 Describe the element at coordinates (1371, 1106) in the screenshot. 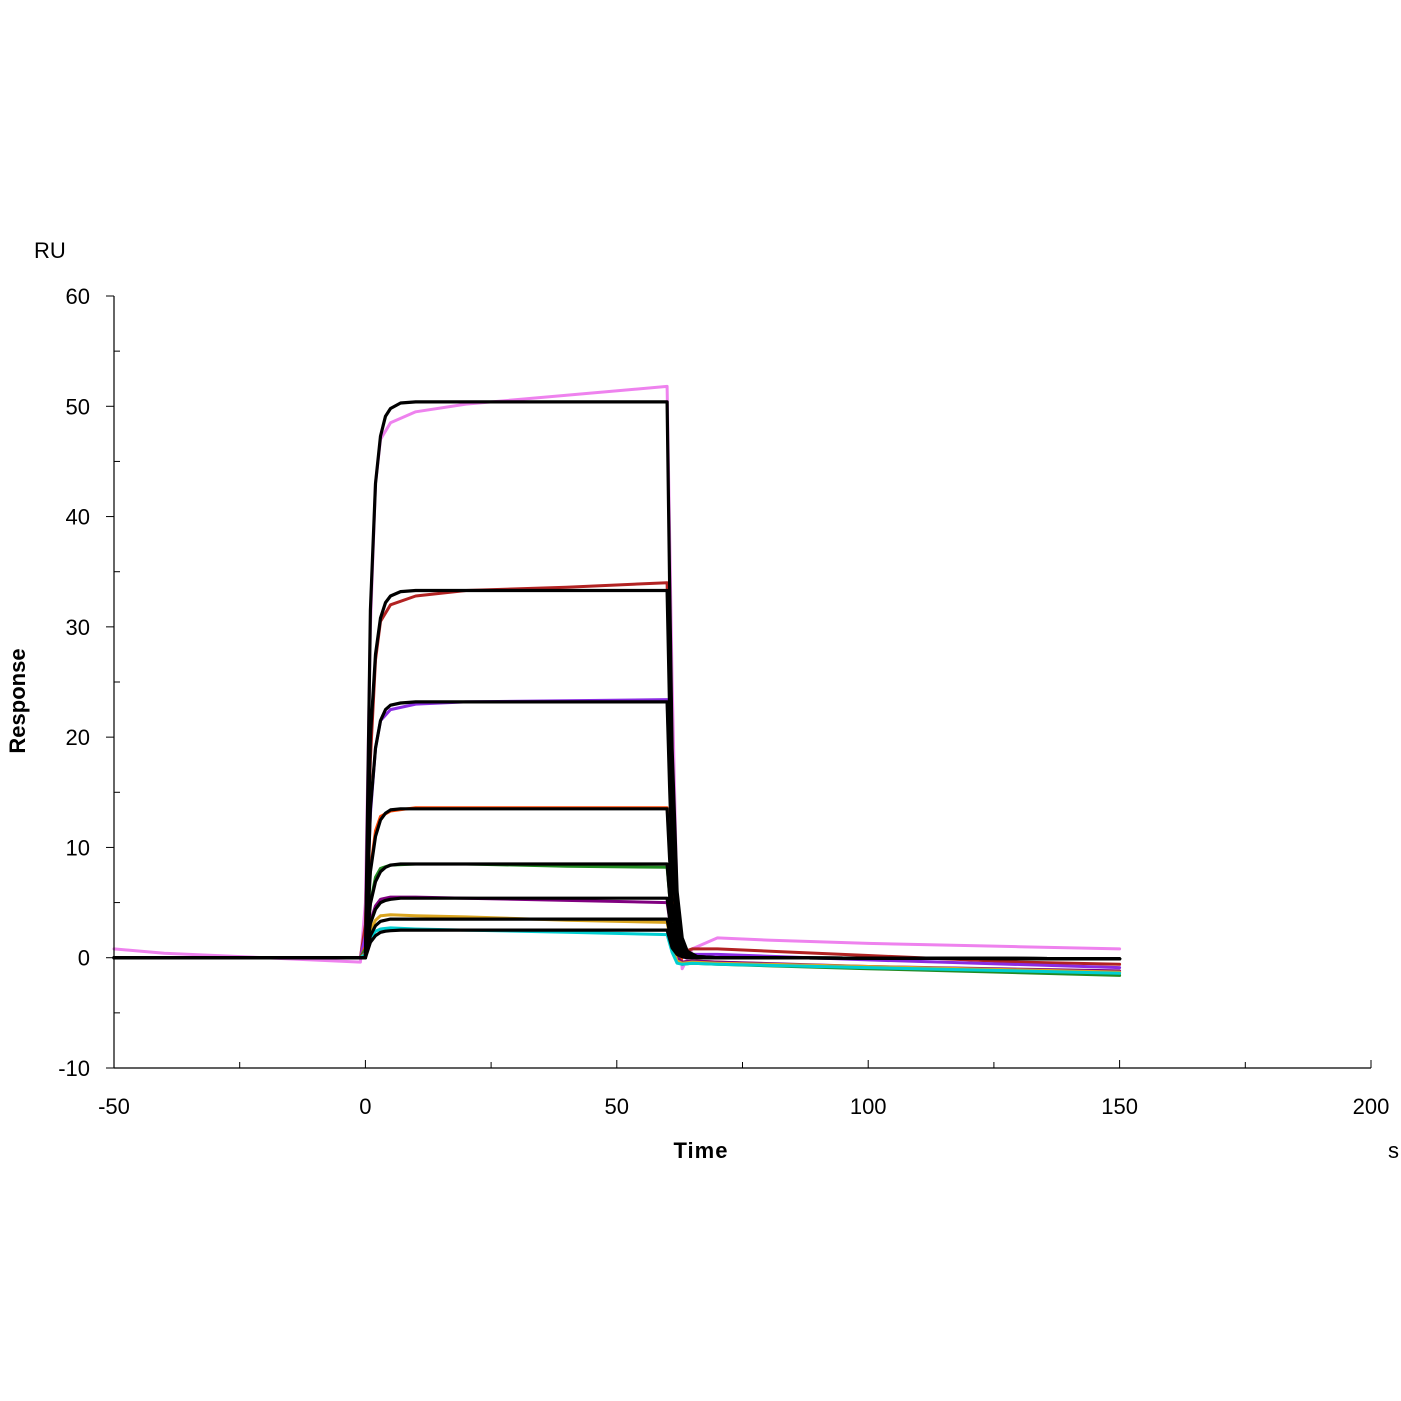

I see `x-tick-label: 200` at that location.